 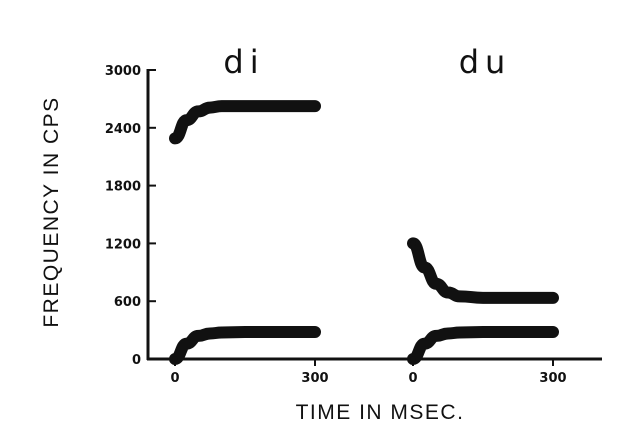 What do you see at coordinates (127, 302) in the screenshot?
I see `y-tick-label: 600` at bounding box center [127, 302].